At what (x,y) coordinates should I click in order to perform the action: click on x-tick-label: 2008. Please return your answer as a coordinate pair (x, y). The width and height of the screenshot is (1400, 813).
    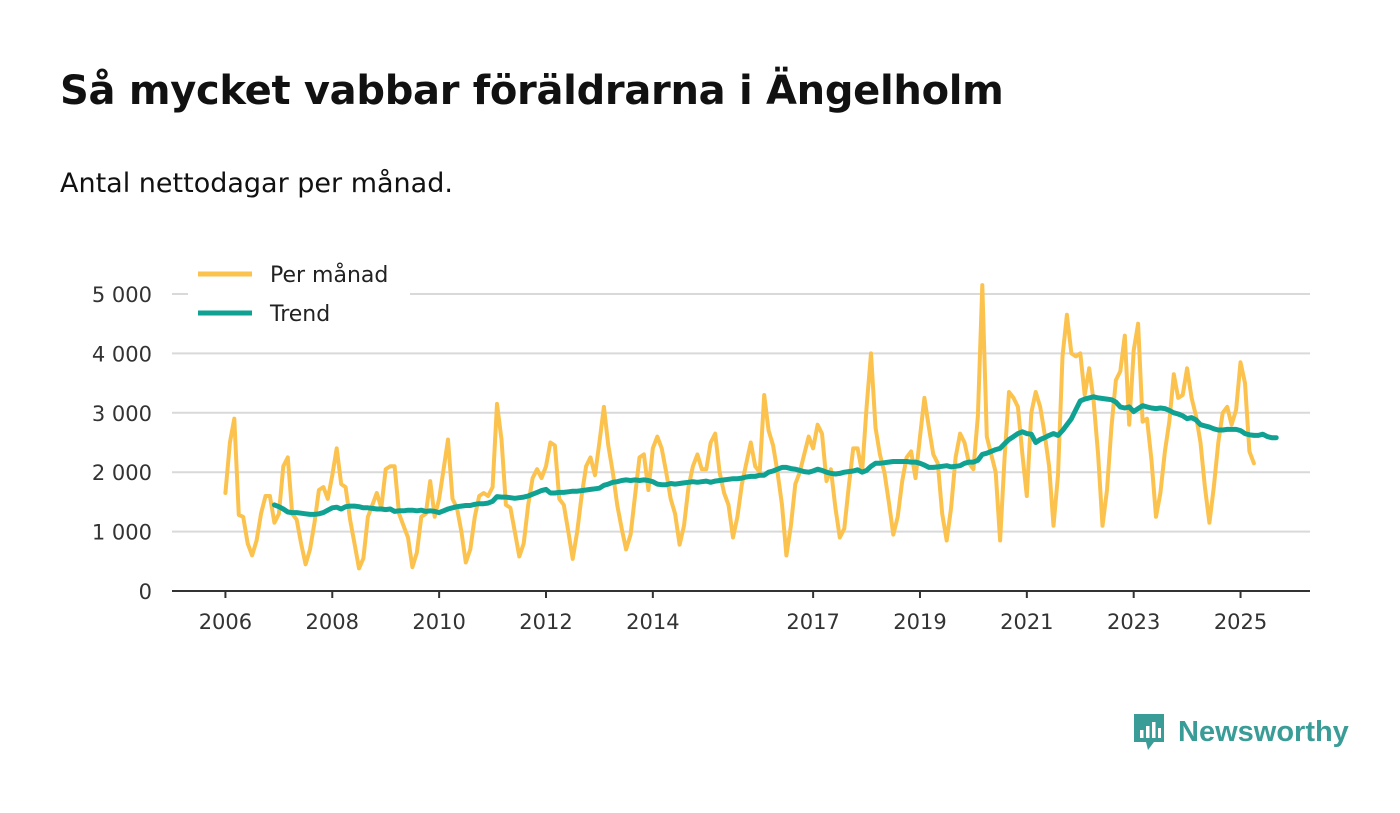
    Looking at the image, I should click on (332, 622).